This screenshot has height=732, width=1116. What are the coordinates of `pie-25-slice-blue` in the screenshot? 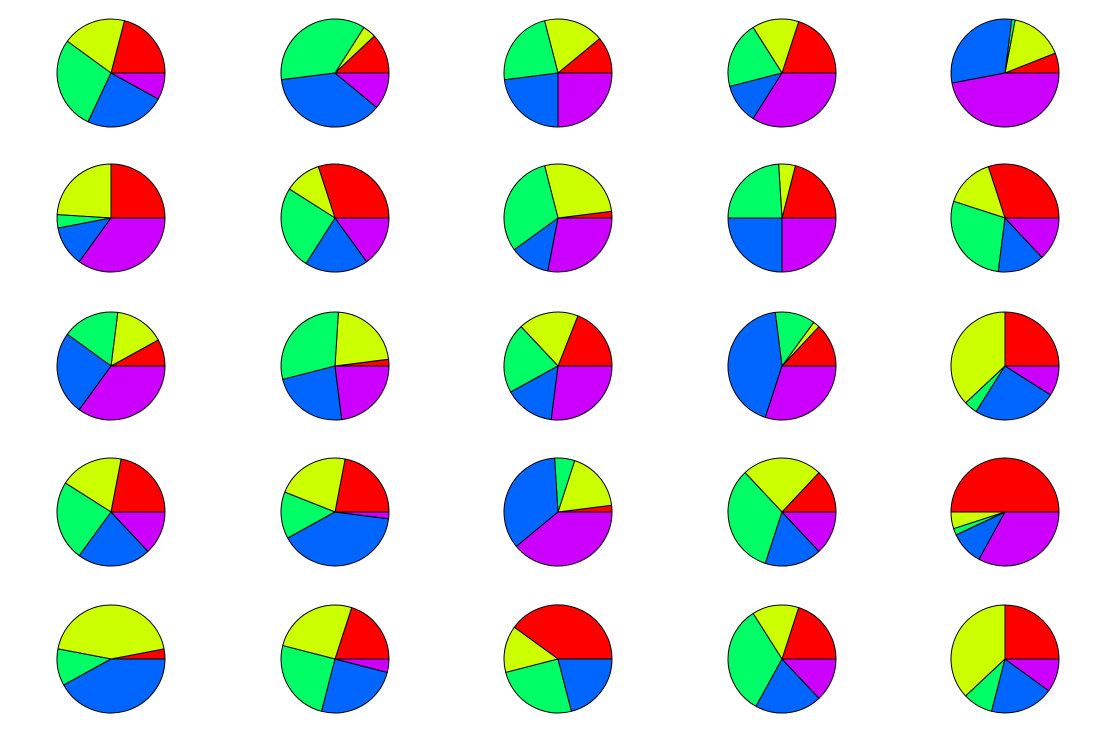 It's located at (1020, 686).